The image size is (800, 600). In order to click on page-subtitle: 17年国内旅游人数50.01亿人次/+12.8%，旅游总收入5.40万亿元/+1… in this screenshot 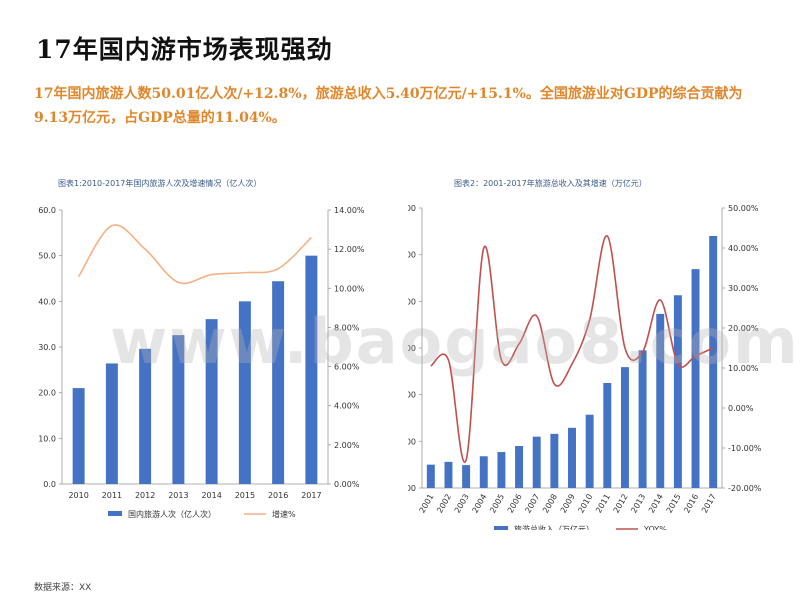, I will do `click(388, 106)`.